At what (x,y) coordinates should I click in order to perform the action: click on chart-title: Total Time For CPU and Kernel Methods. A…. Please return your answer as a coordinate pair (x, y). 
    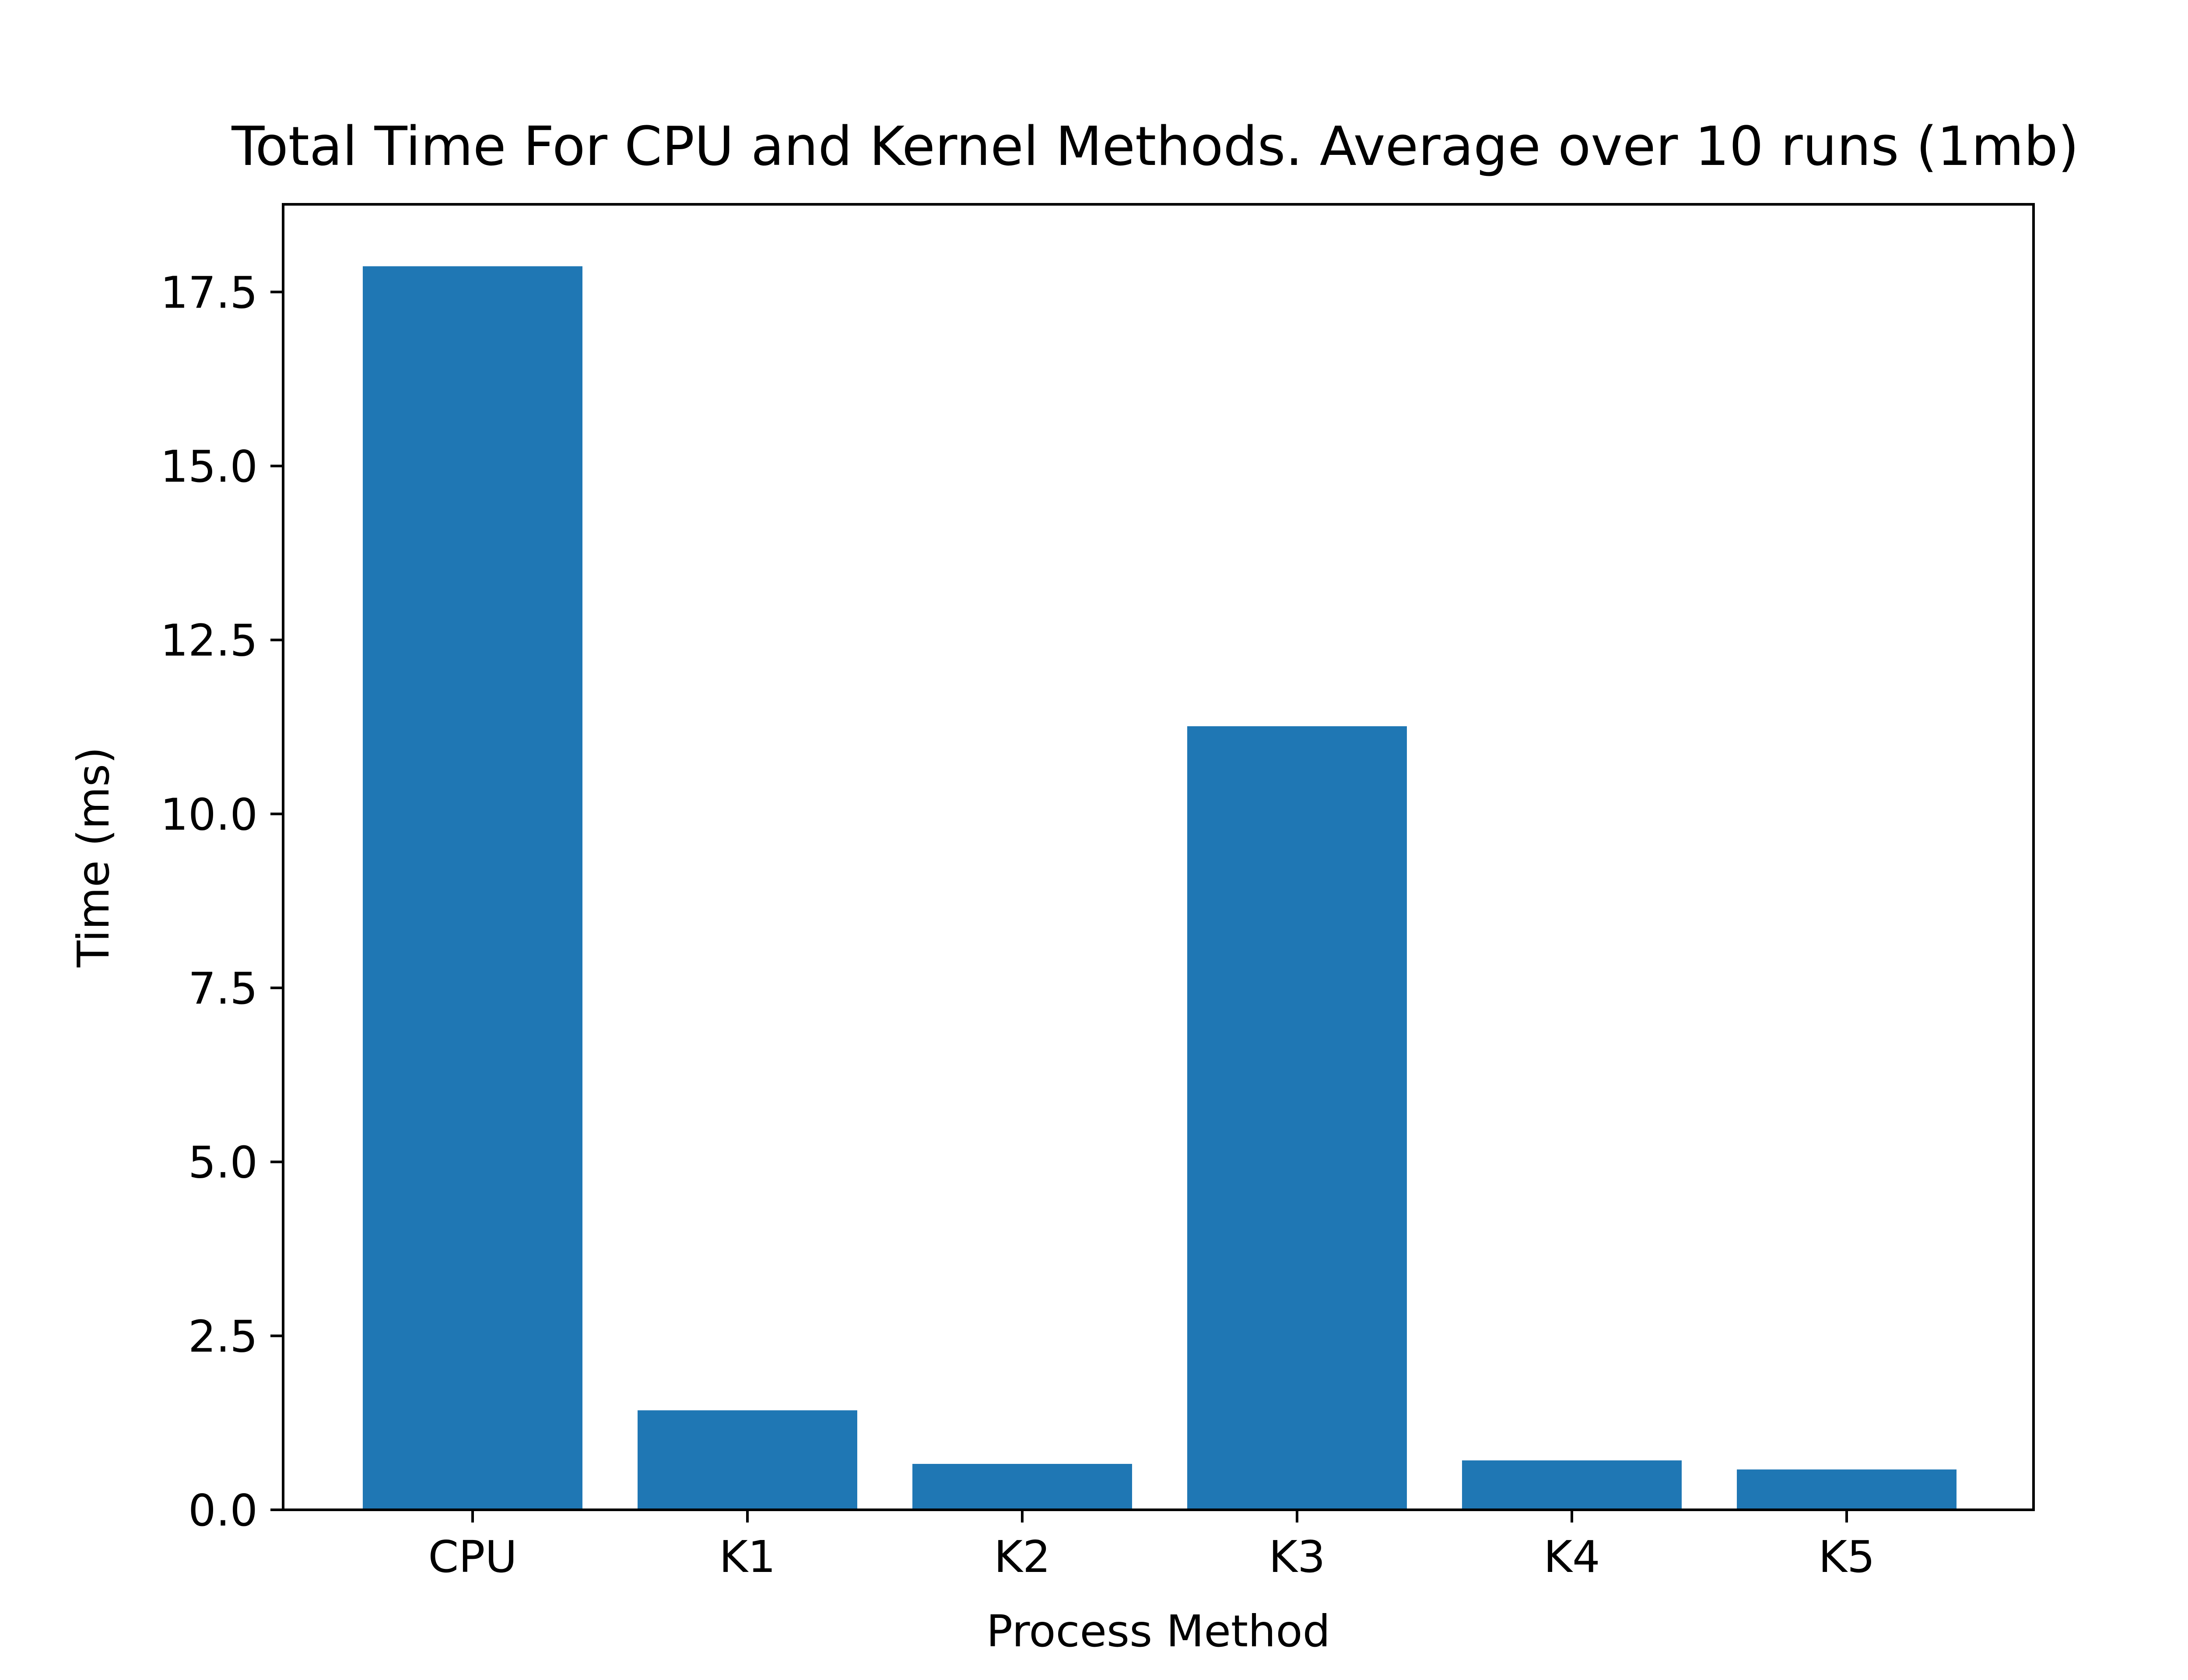
    Looking at the image, I should click on (1155, 147).